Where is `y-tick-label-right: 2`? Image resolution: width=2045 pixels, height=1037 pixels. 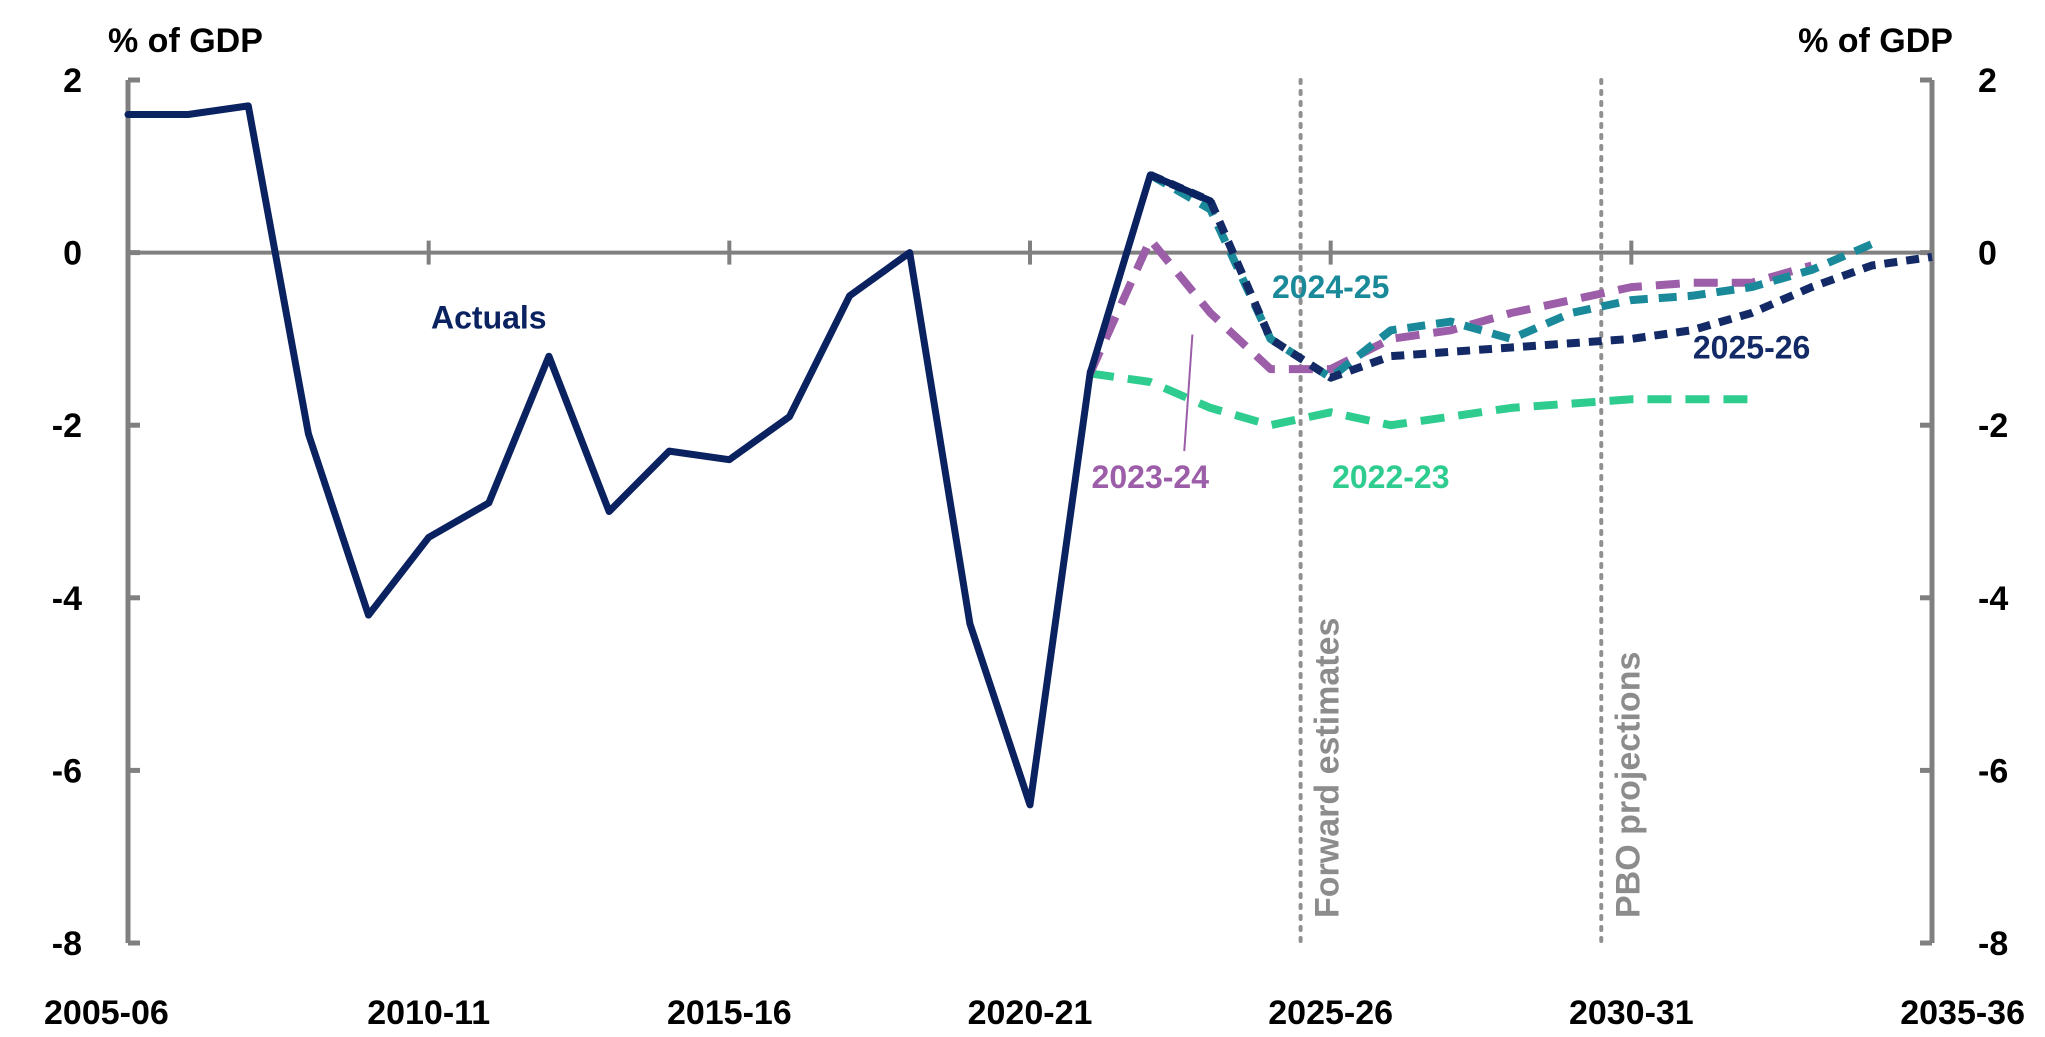 y-tick-label-right: 2 is located at coordinates (1987, 81).